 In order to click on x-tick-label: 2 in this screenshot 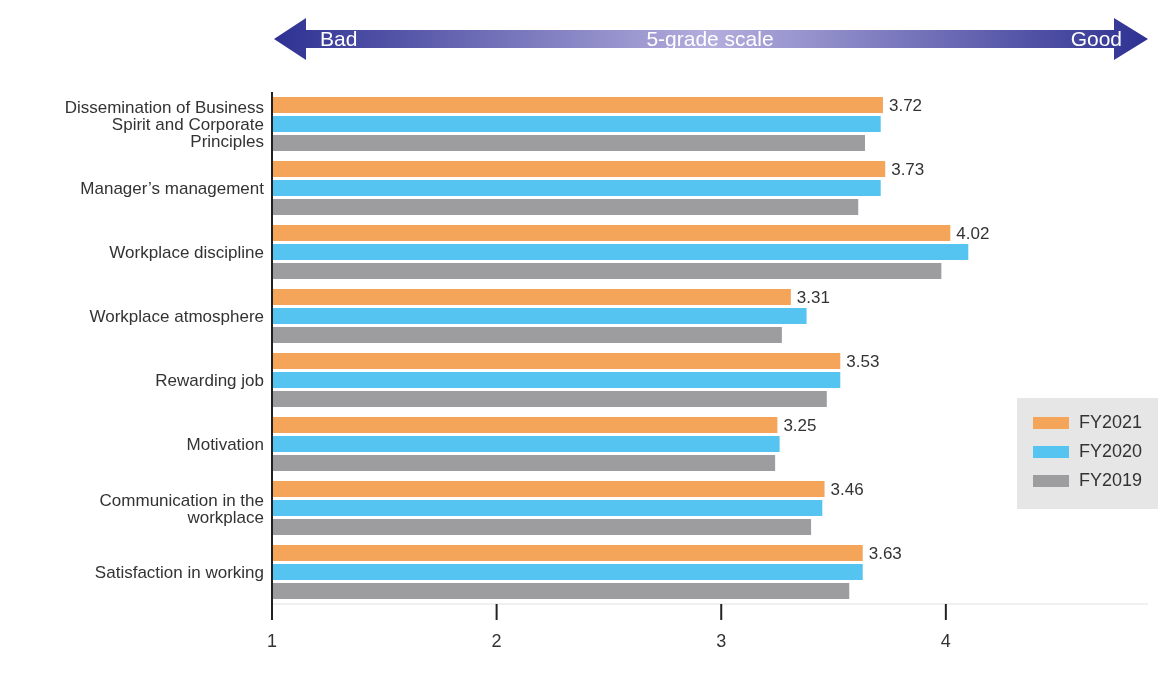, I will do `click(496, 640)`.